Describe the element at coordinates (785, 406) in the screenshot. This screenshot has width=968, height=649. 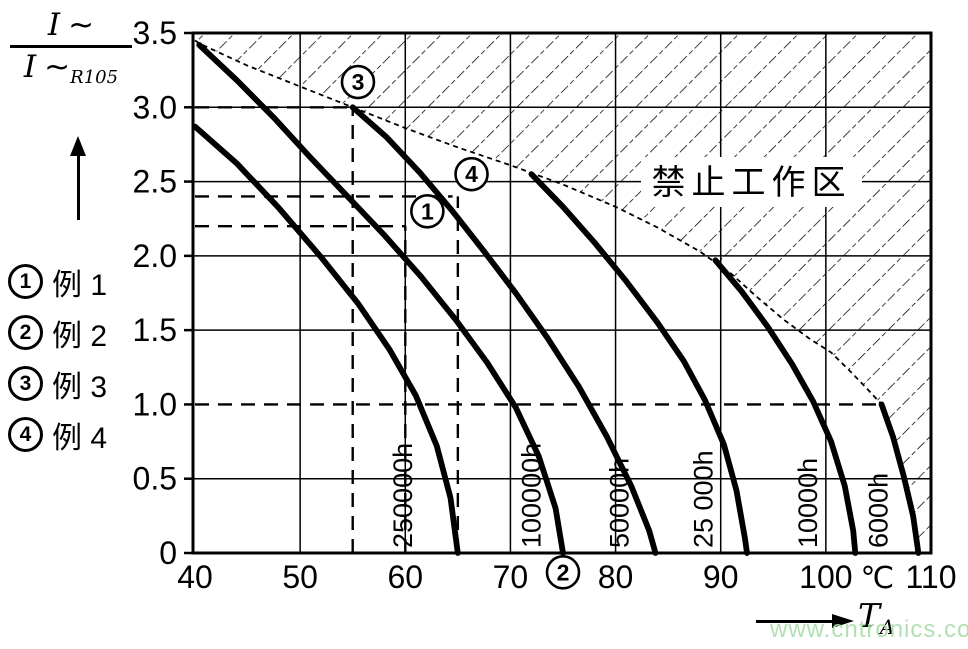
I see `curve-10000h` at that location.